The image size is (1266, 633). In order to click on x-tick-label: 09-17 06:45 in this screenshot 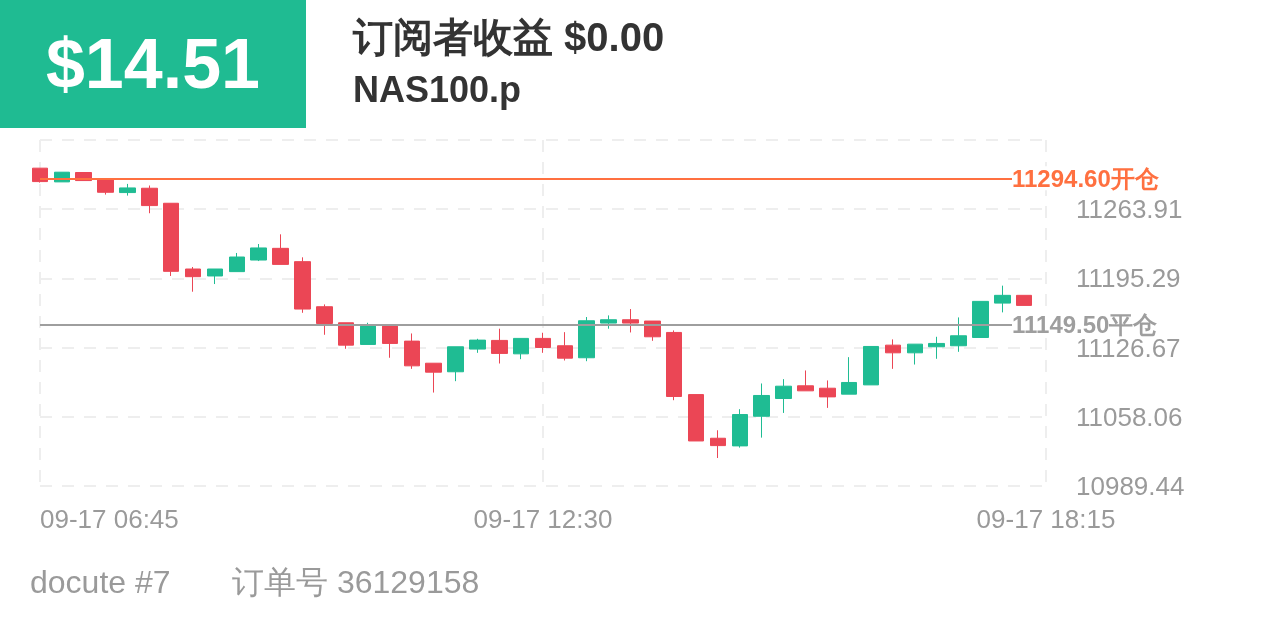, I will do `click(109, 519)`.